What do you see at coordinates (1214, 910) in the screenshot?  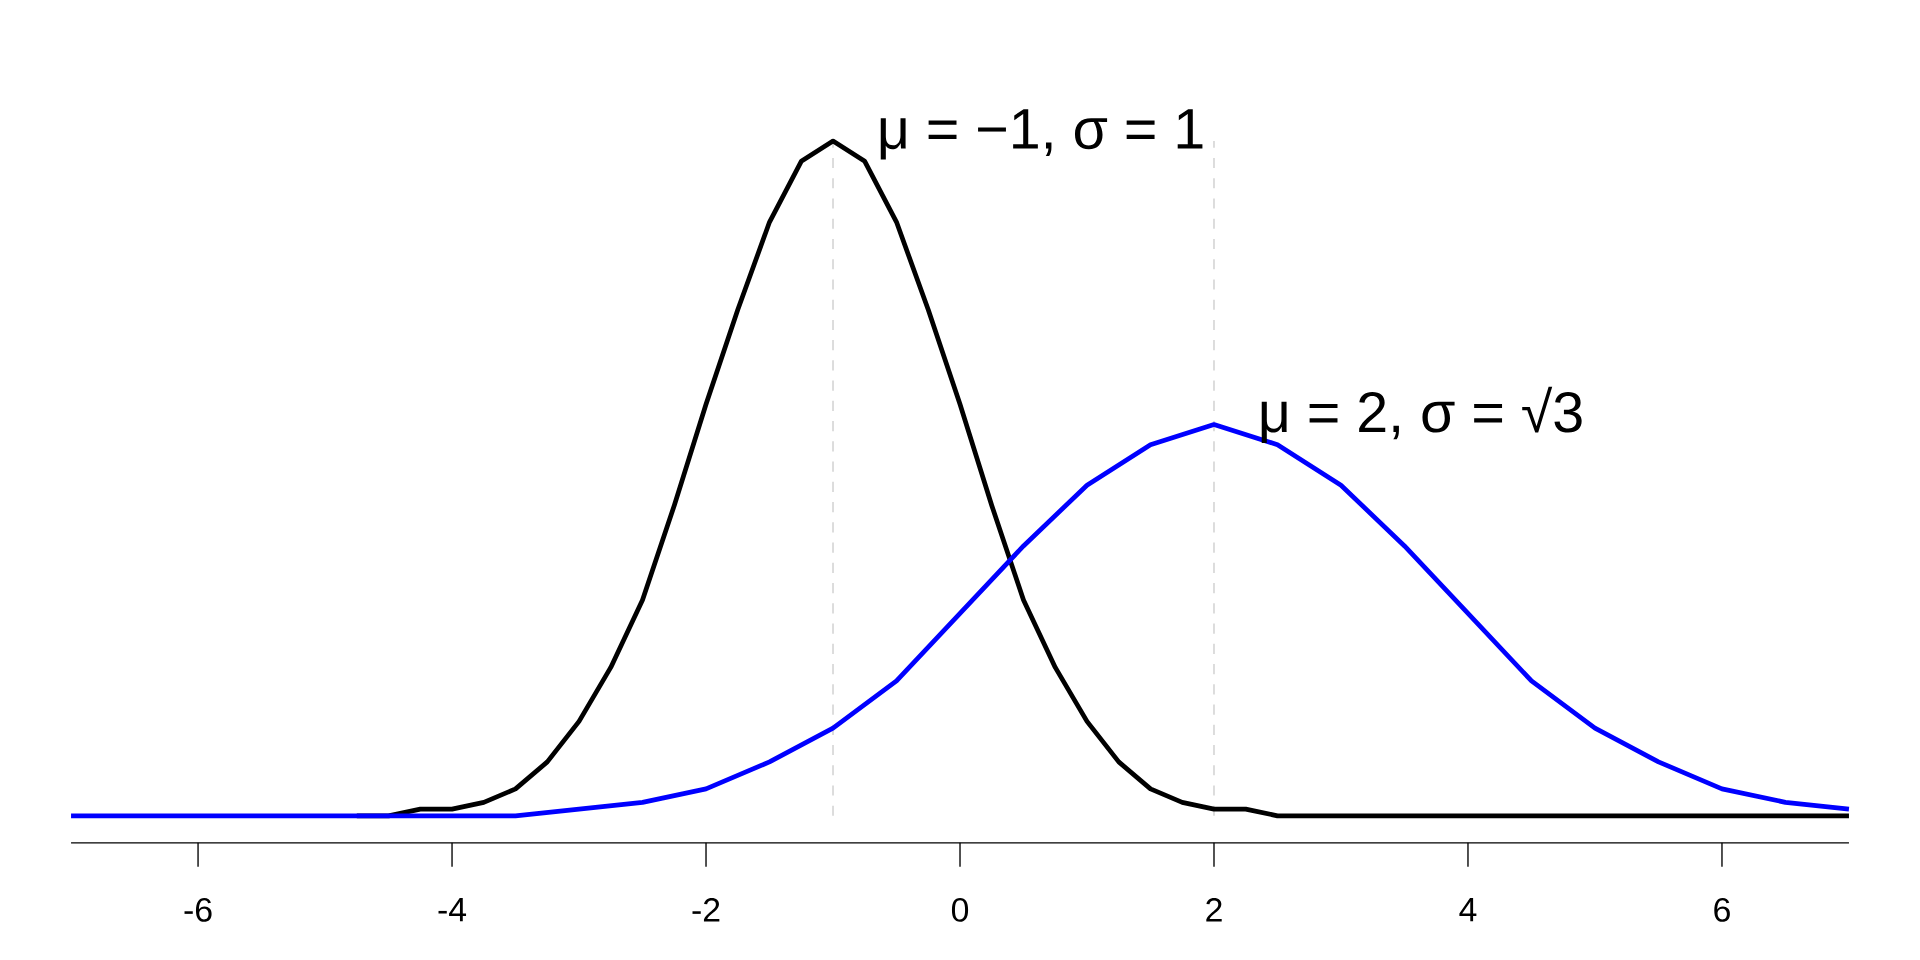 I see `x-tick-label: 2` at bounding box center [1214, 910].